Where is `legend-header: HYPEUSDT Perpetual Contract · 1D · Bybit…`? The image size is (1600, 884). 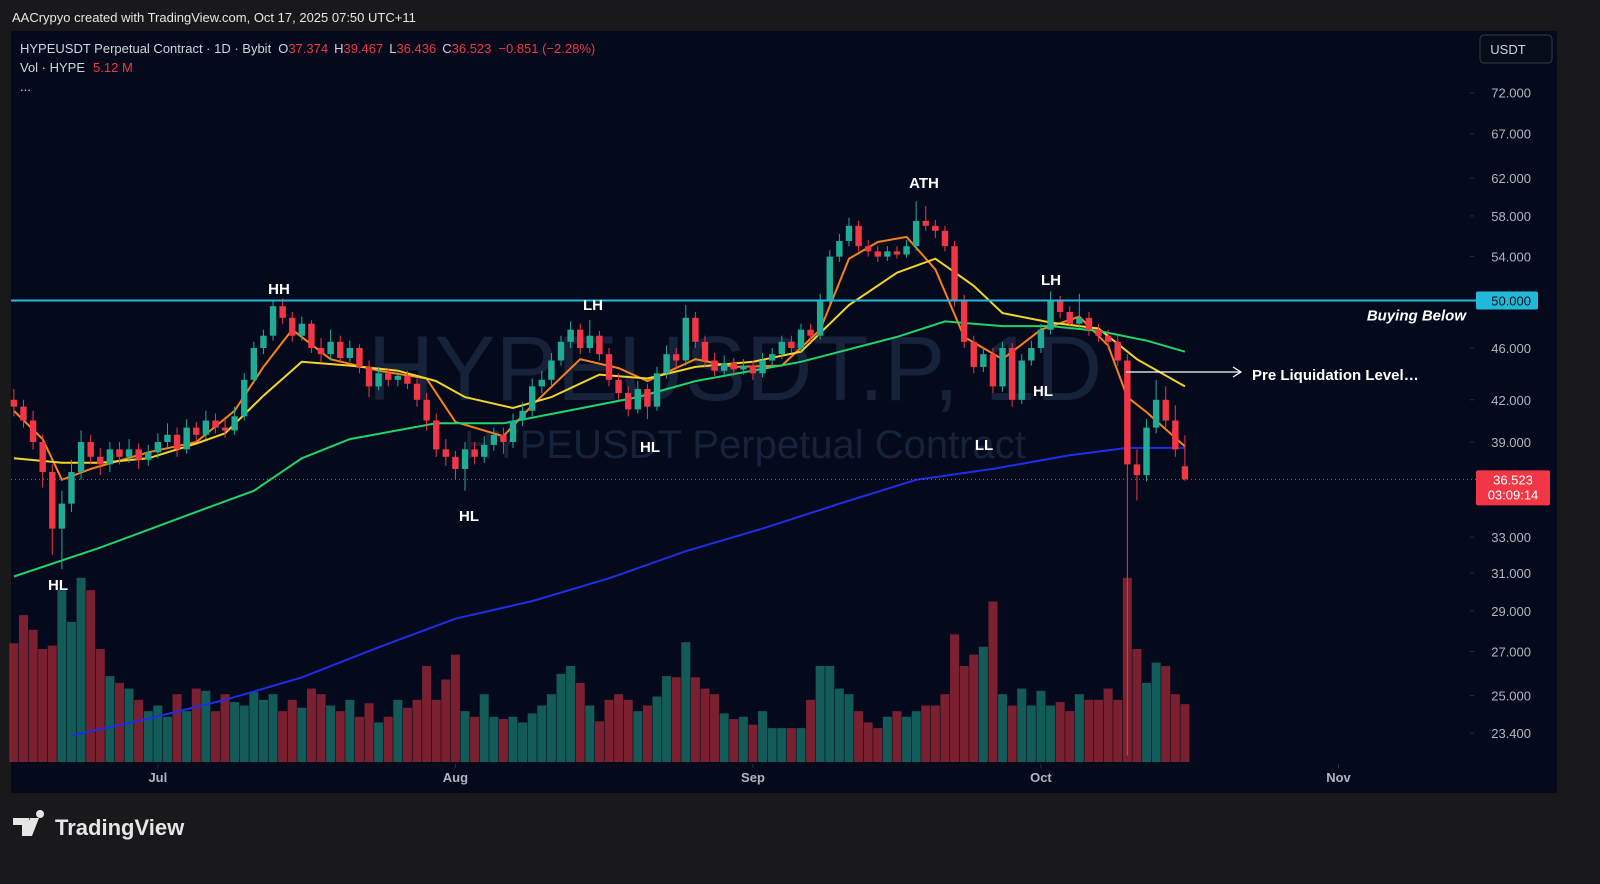
legend-header: HYPEUSDT Perpetual Contract · 1D · Bybit… is located at coordinates (307, 48).